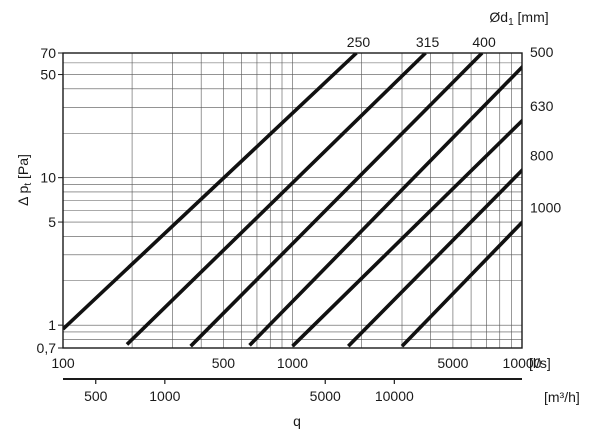  Describe the element at coordinates (47, 348) in the screenshot. I see `y-tick-label: 0,7` at that location.